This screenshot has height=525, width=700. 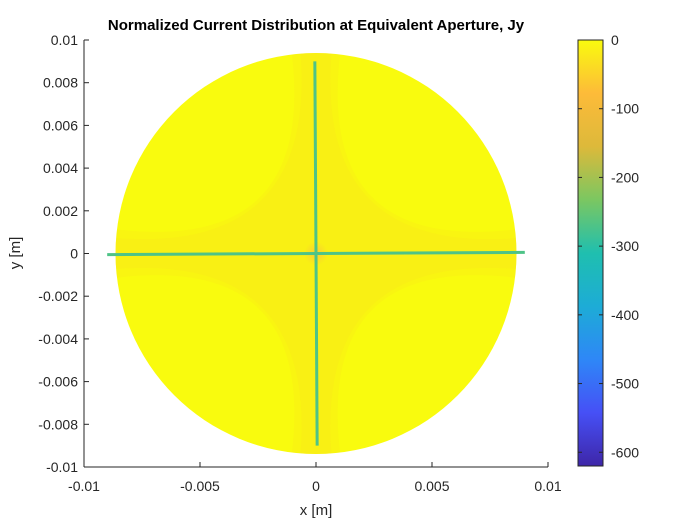 What do you see at coordinates (431, 486) in the screenshot?
I see `x-tick-label: 0.005` at bounding box center [431, 486].